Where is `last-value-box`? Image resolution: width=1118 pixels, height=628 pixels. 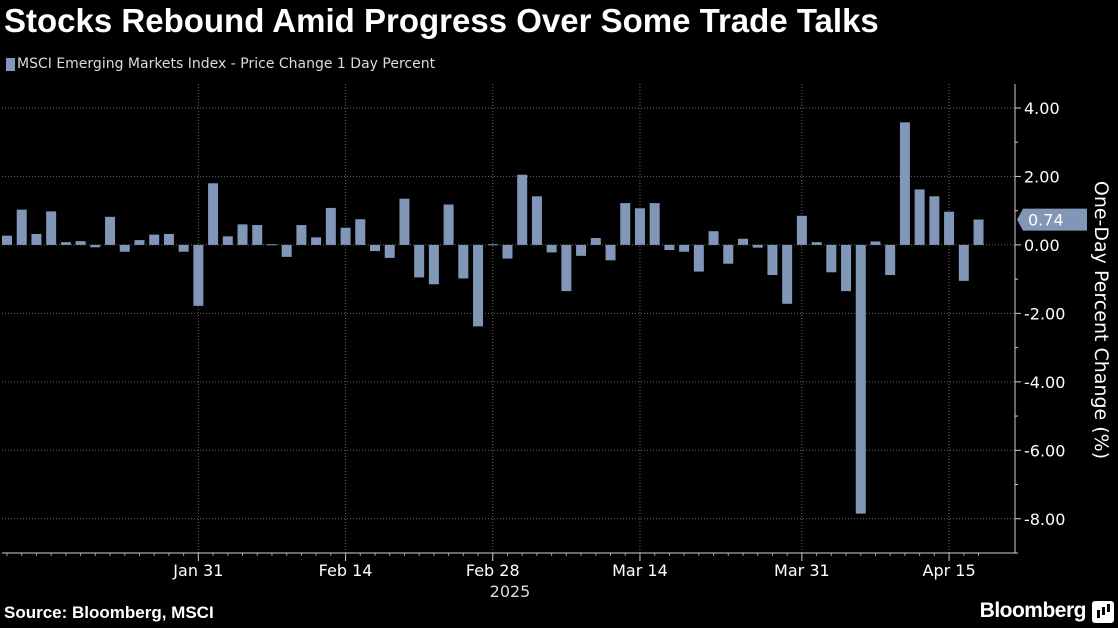 last-value-box is located at coordinates (1052, 219).